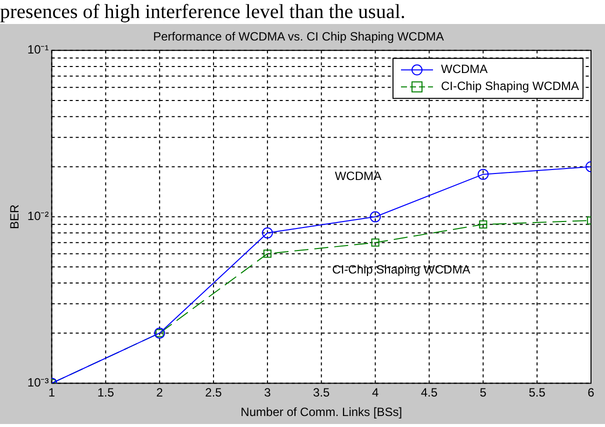  Describe the element at coordinates (321, 412) in the screenshot. I see `x-axis-title: Number of Comm. Links [BSs]` at that location.